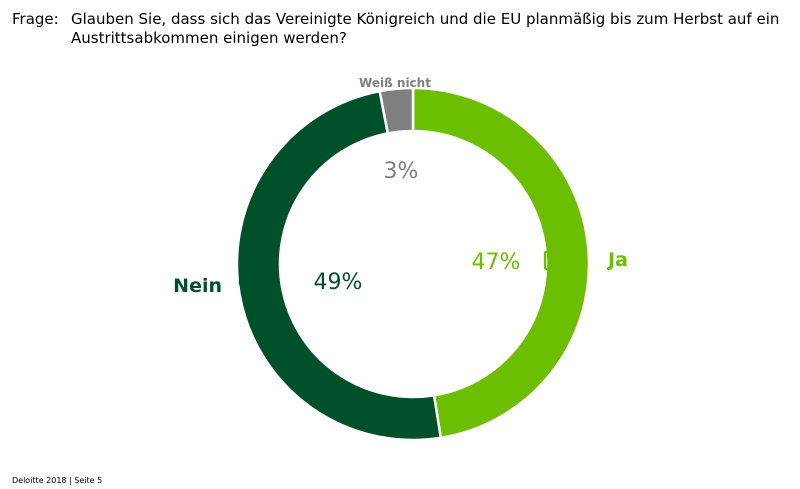  Describe the element at coordinates (395, 83) in the screenshot. I see `category-label-weiss-nicht: Weiß nicht` at that location.